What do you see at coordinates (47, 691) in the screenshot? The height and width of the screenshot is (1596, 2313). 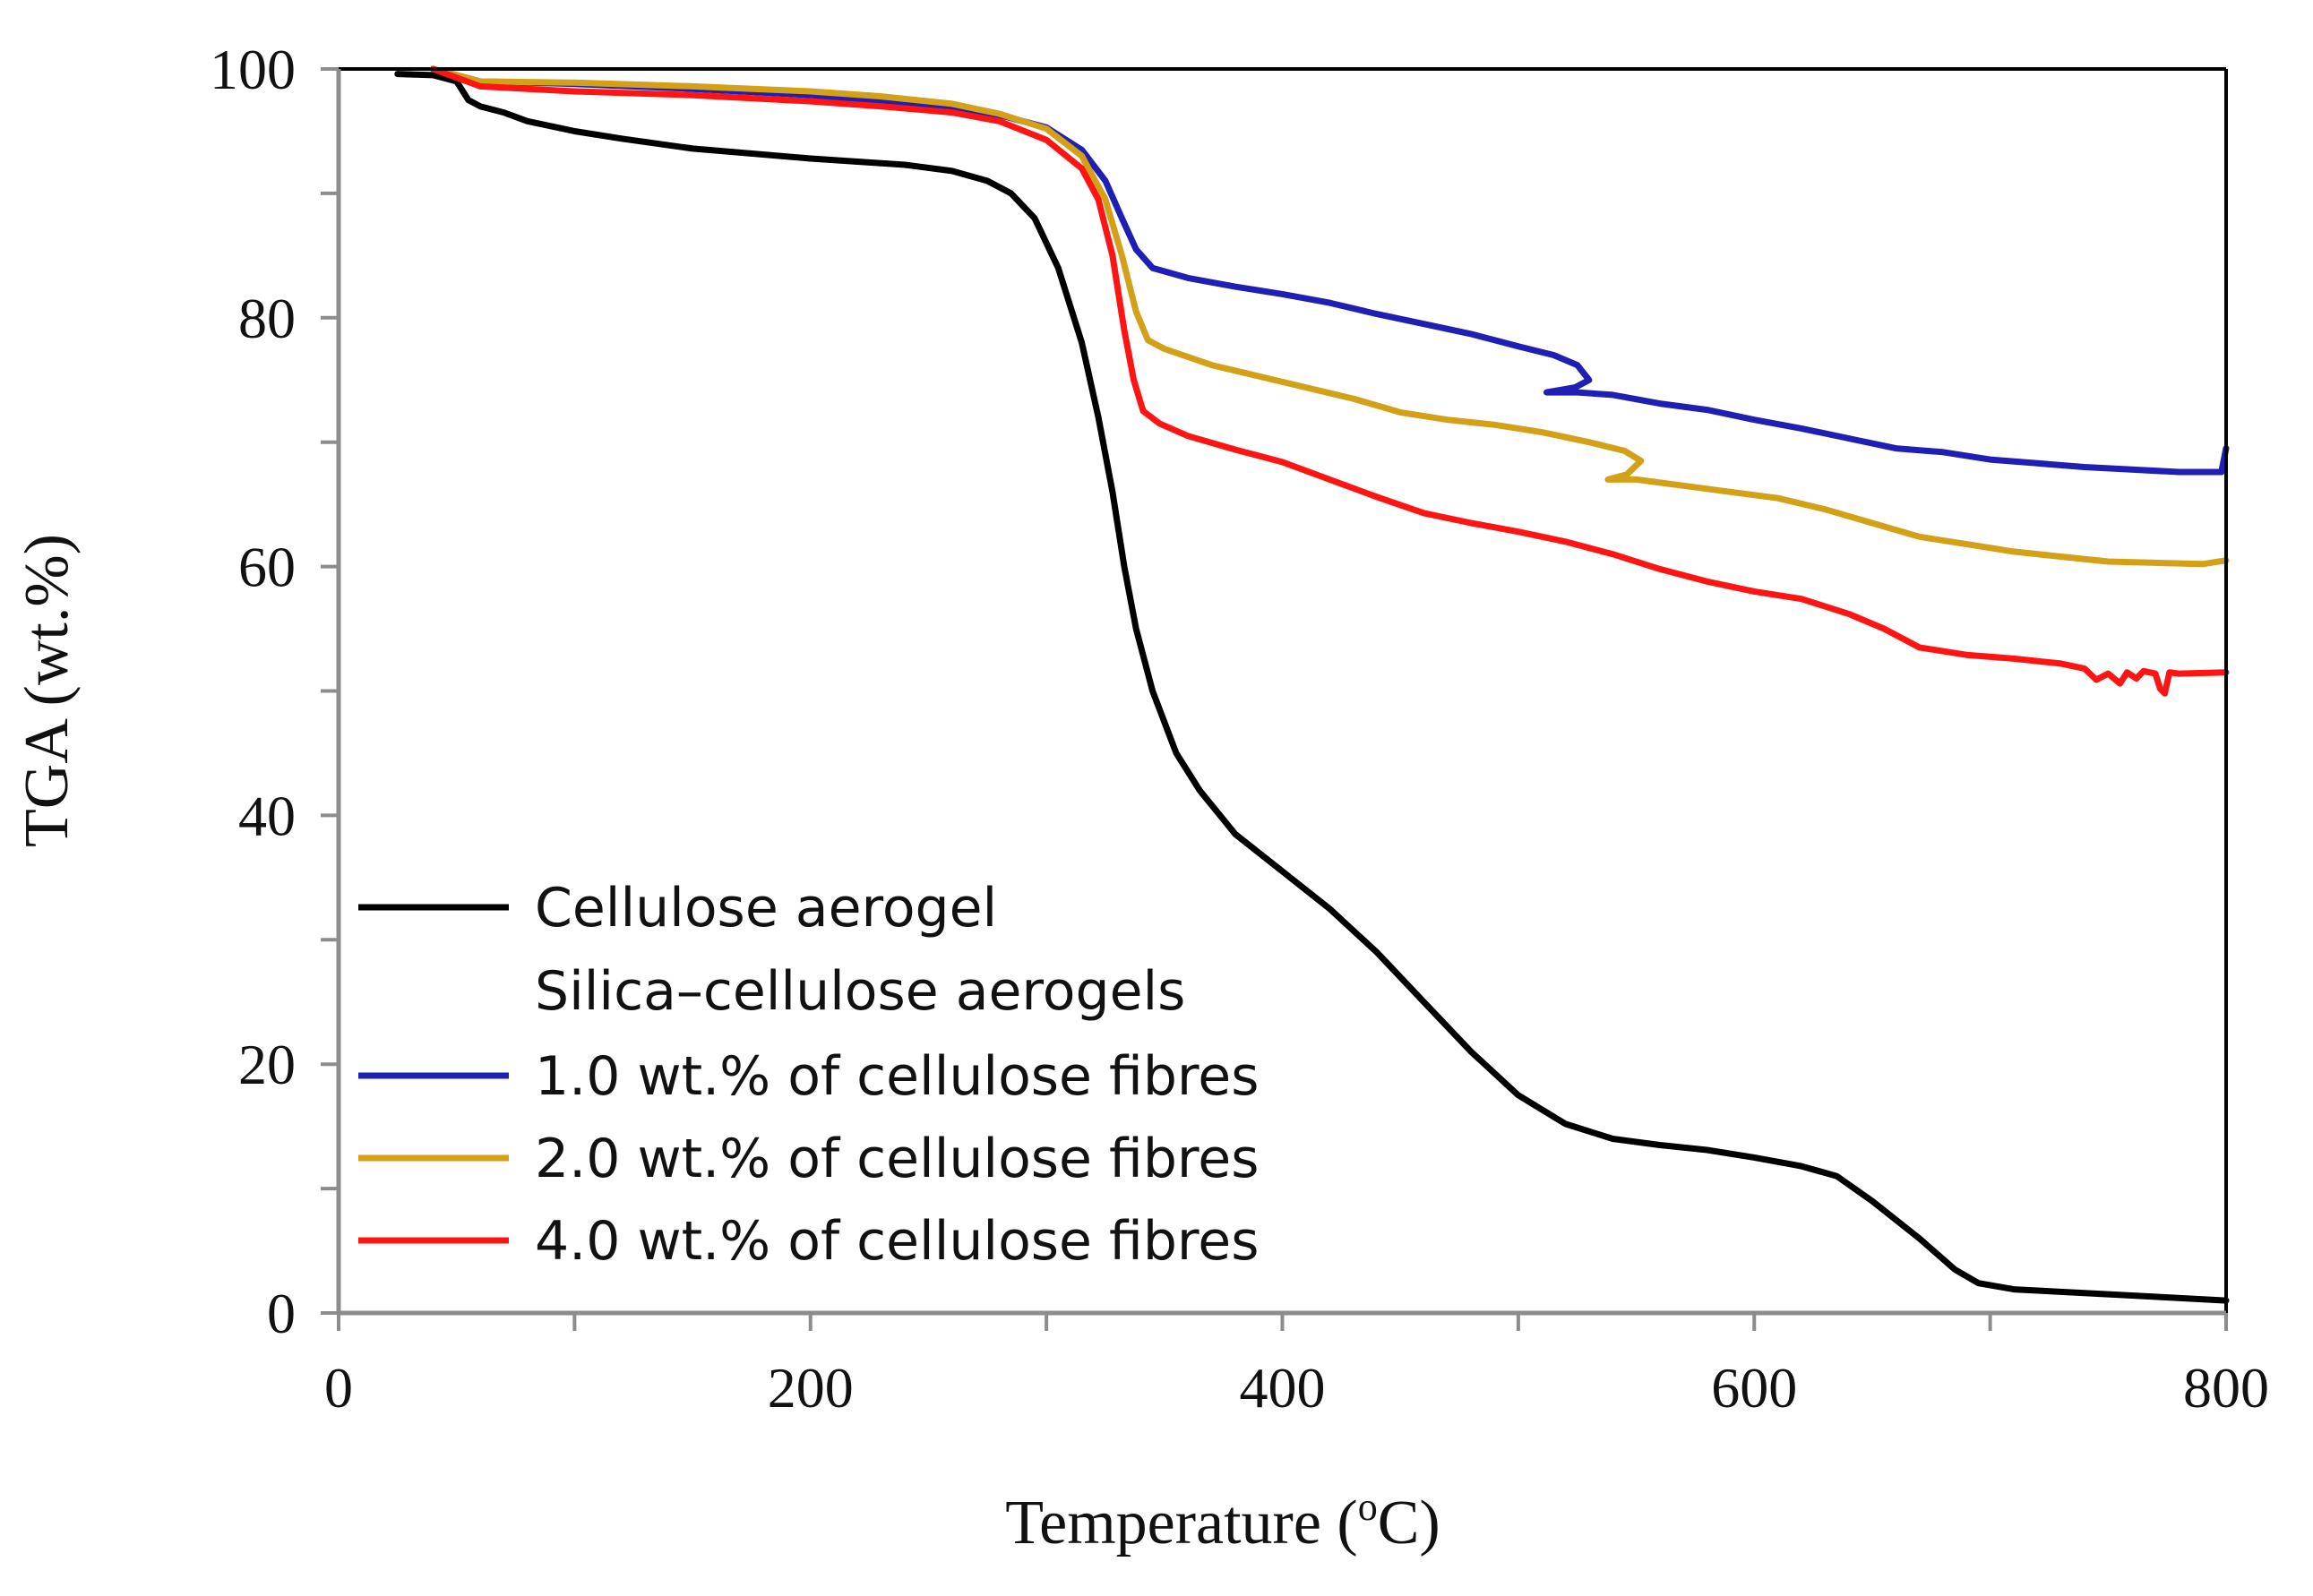 I see `y-axis-title: TGA (wt.%)` at bounding box center [47, 691].